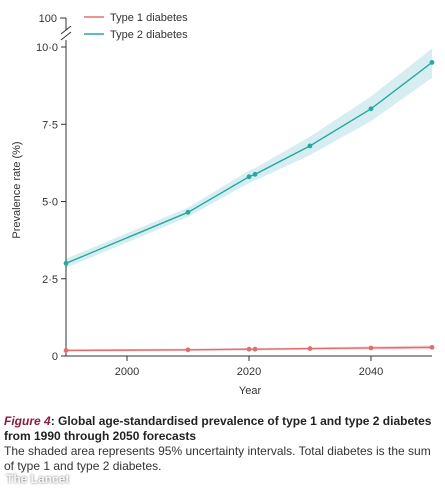 The width and height of the screenshot is (445, 490). What do you see at coordinates (27, 421) in the screenshot?
I see `caption-figure-label: Figure 4` at bounding box center [27, 421].